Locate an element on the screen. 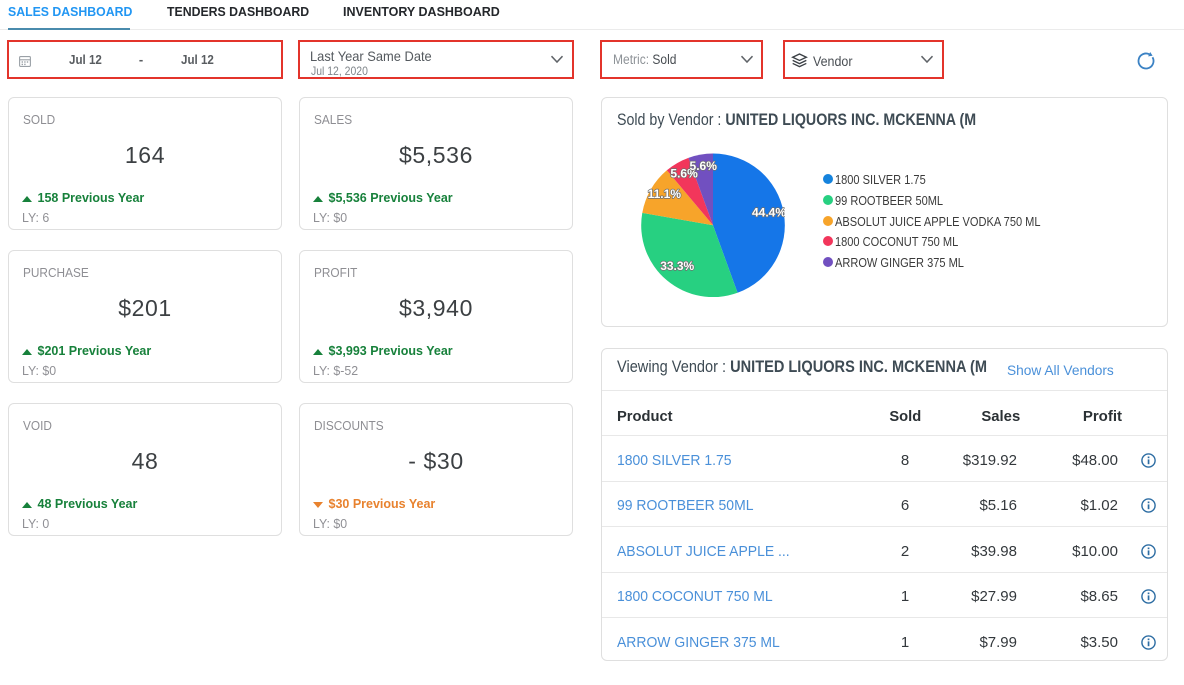 This screenshot has height=685, width=1184. svg-text: 11.1% is located at coordinates (665, 194).